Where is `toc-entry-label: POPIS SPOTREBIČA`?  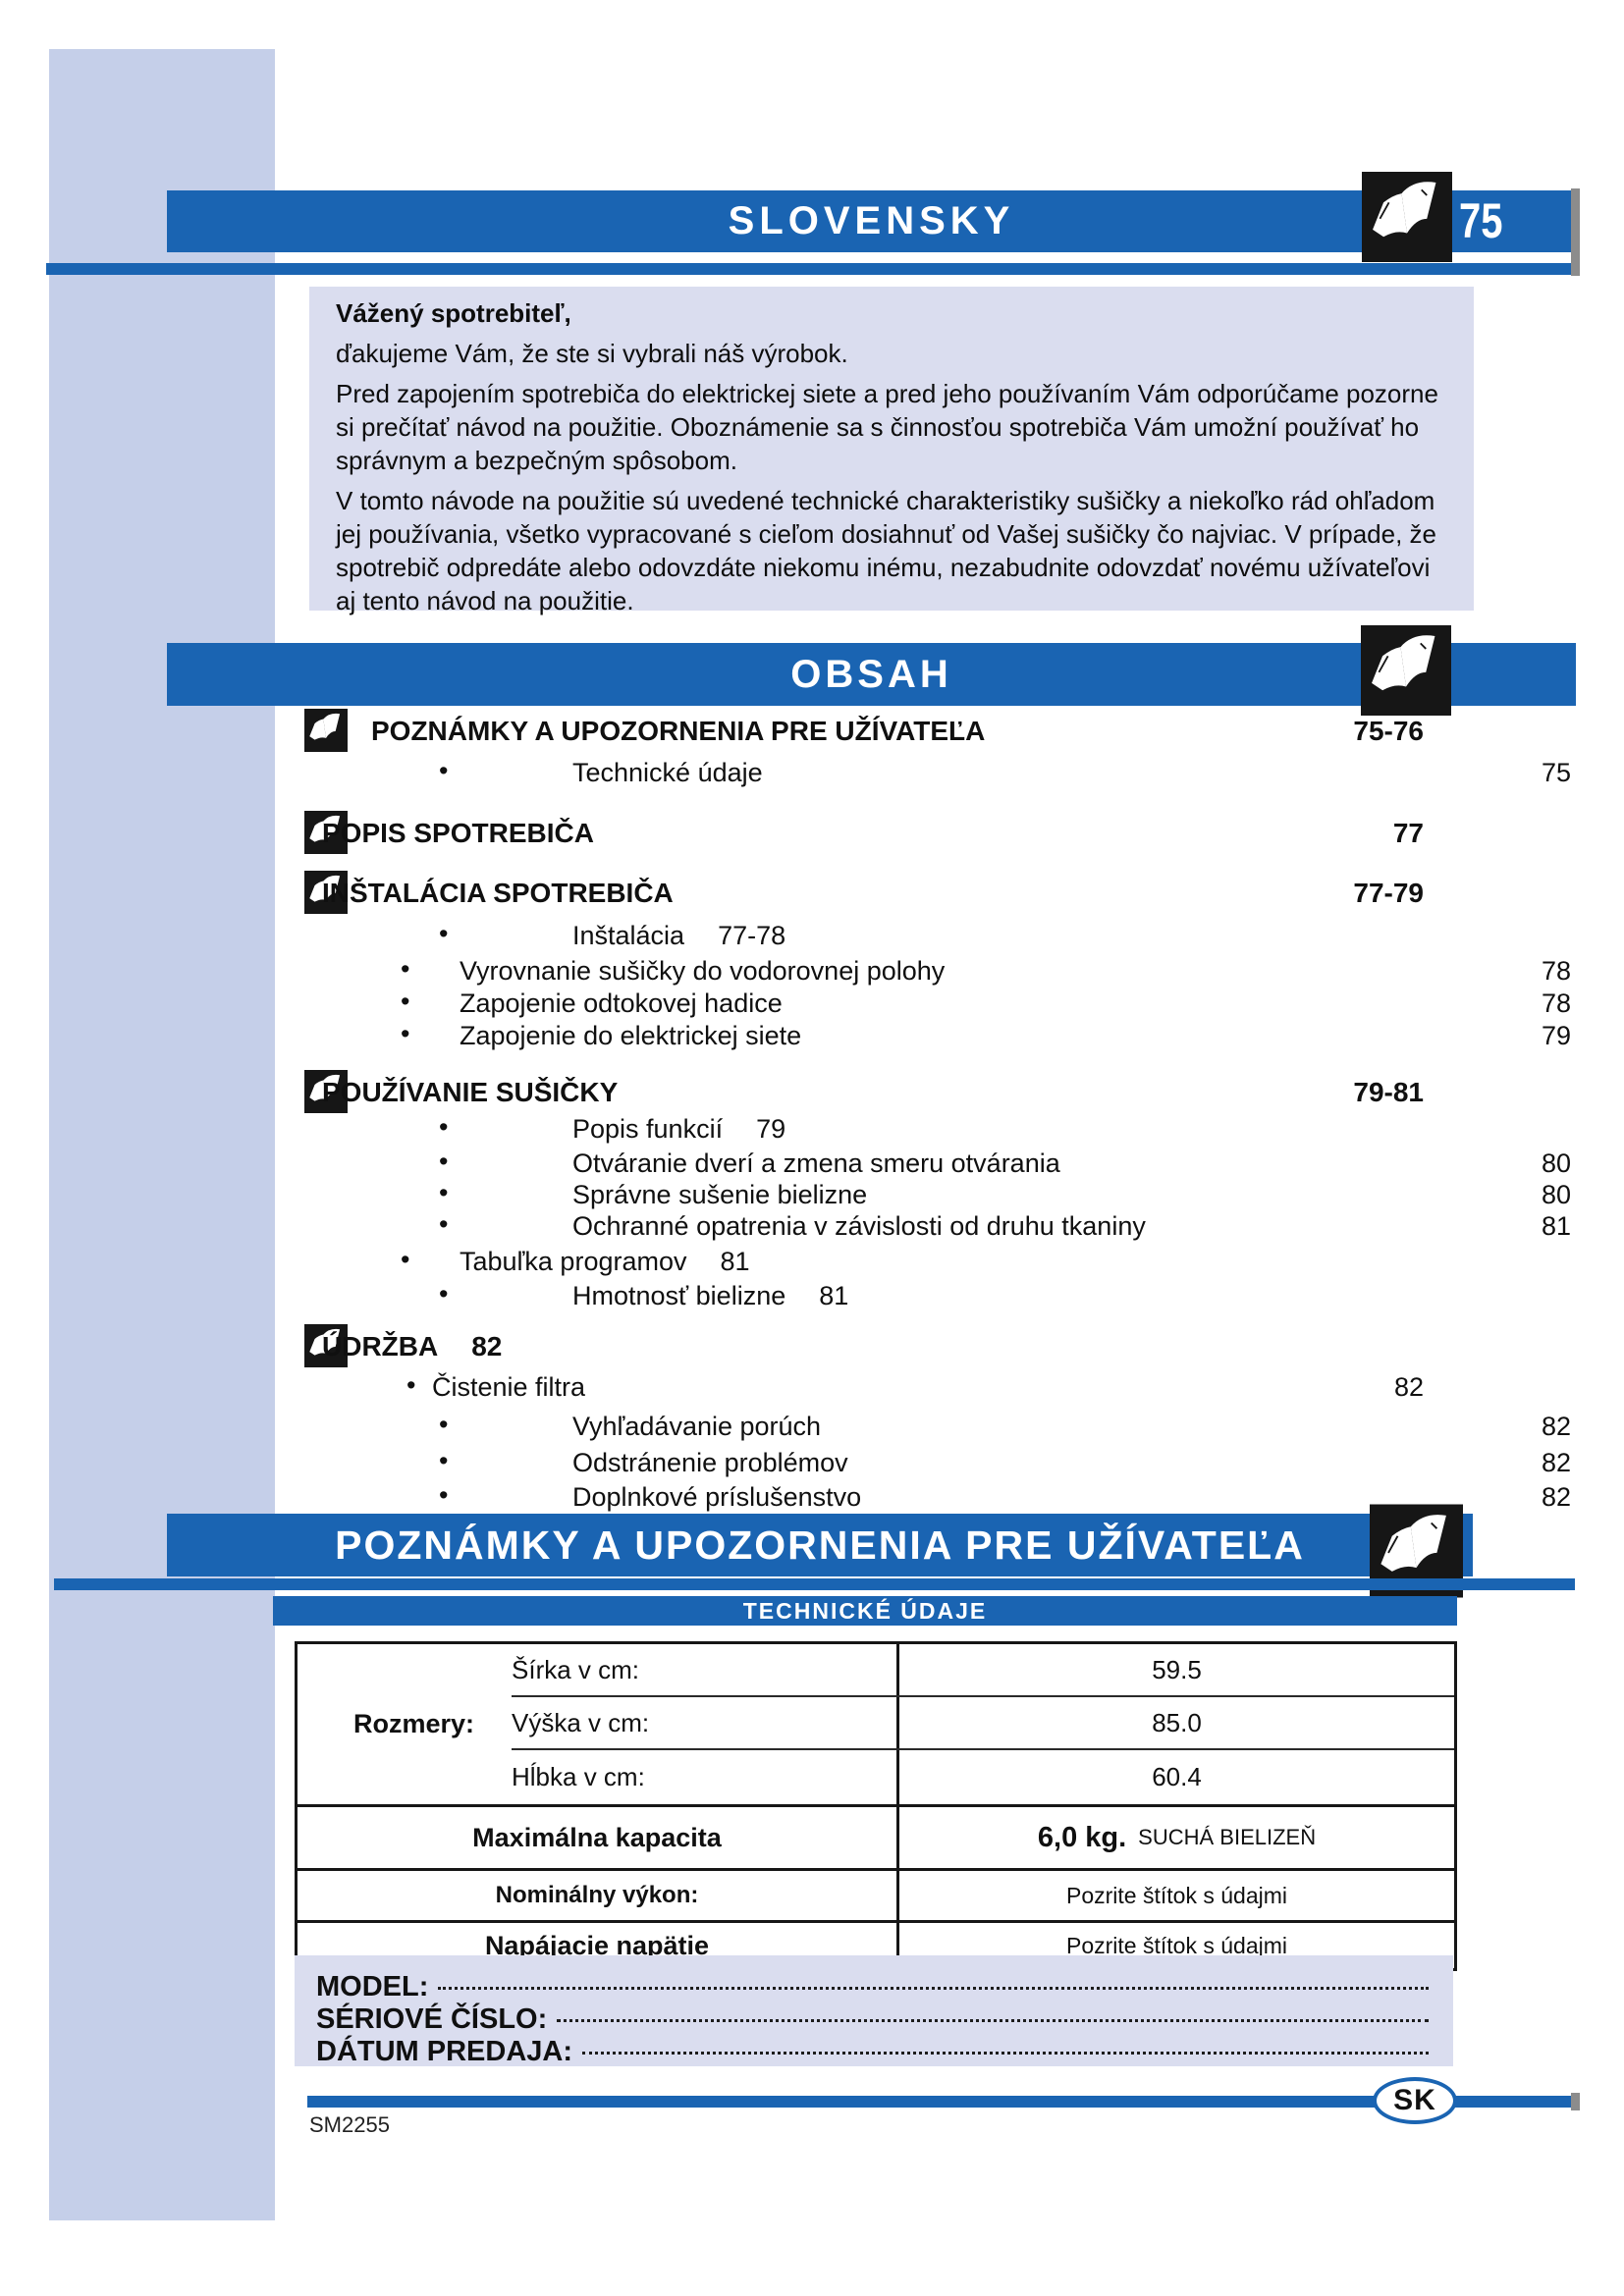 toc-entry-label: POPIS SPOTREBIČA is located at coordinates (458, 833).